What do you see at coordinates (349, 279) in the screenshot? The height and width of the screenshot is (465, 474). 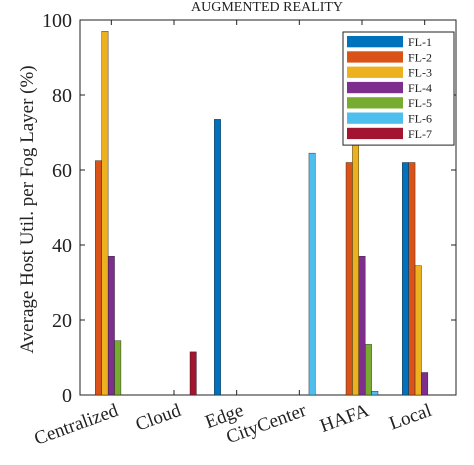 I see `bar-fl-2-hafa` at bounding box center [349, 279].